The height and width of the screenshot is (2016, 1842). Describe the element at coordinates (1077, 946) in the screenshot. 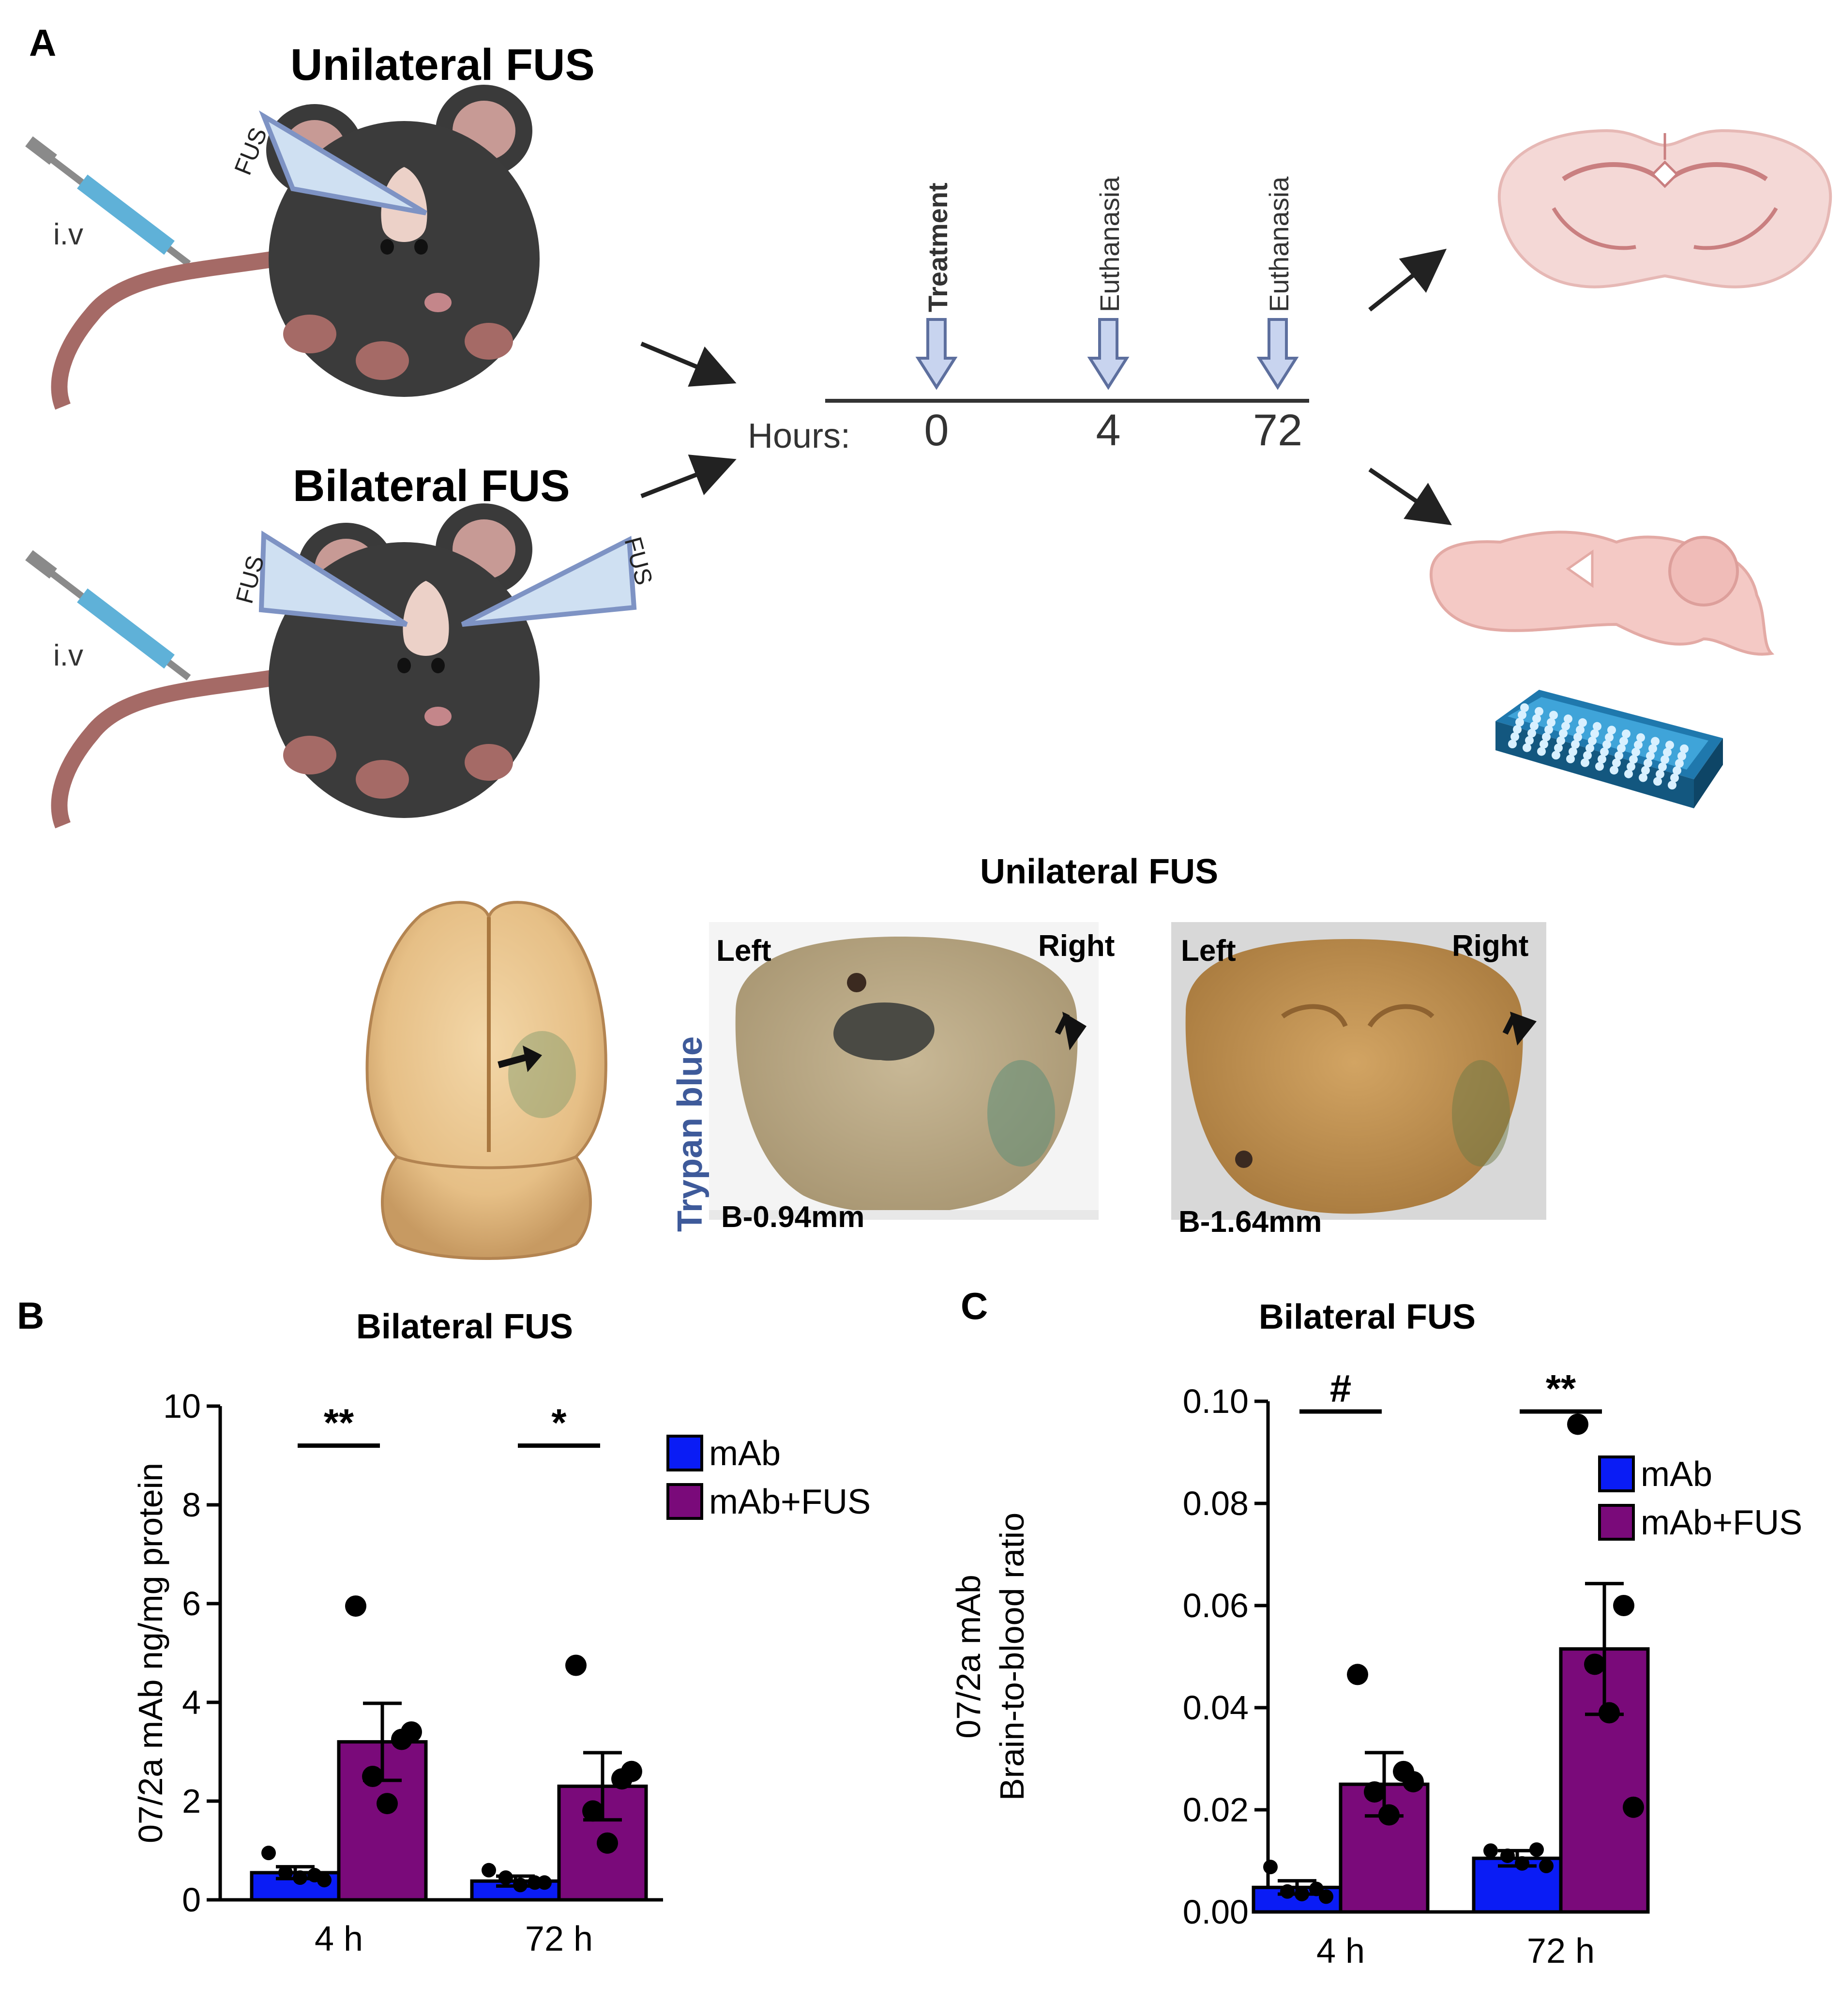

I see `section1-right-label: Right` at that location.